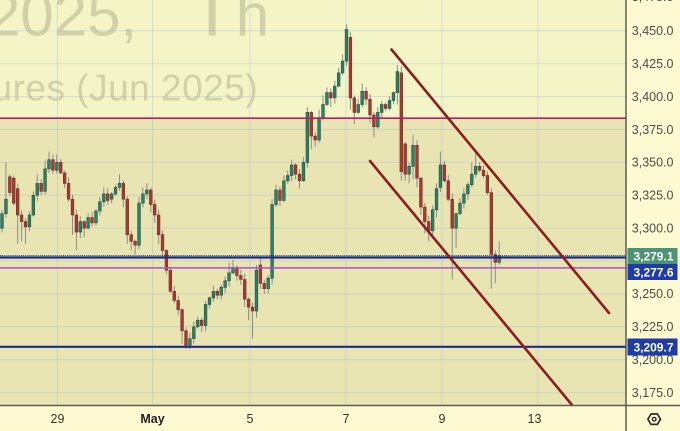 The image size is (680, 431). What do you see at coordinates (653, 327) in the screenshot?
I see `svg-text: 3,225.0` at bounding box center [653, 327].